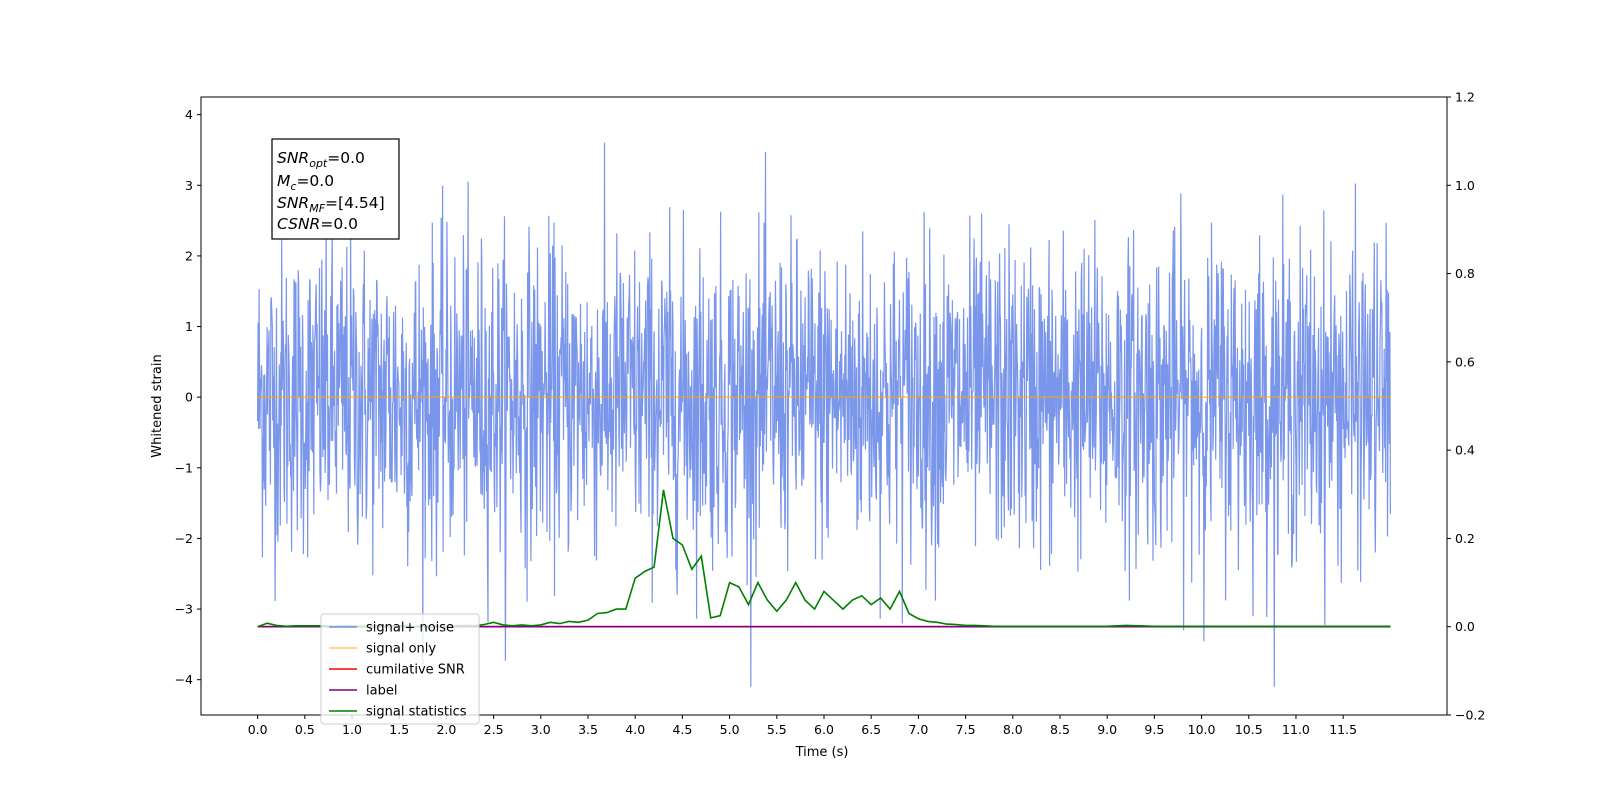  I want to click on x-tick-label: 6.5, so click(871, 729).